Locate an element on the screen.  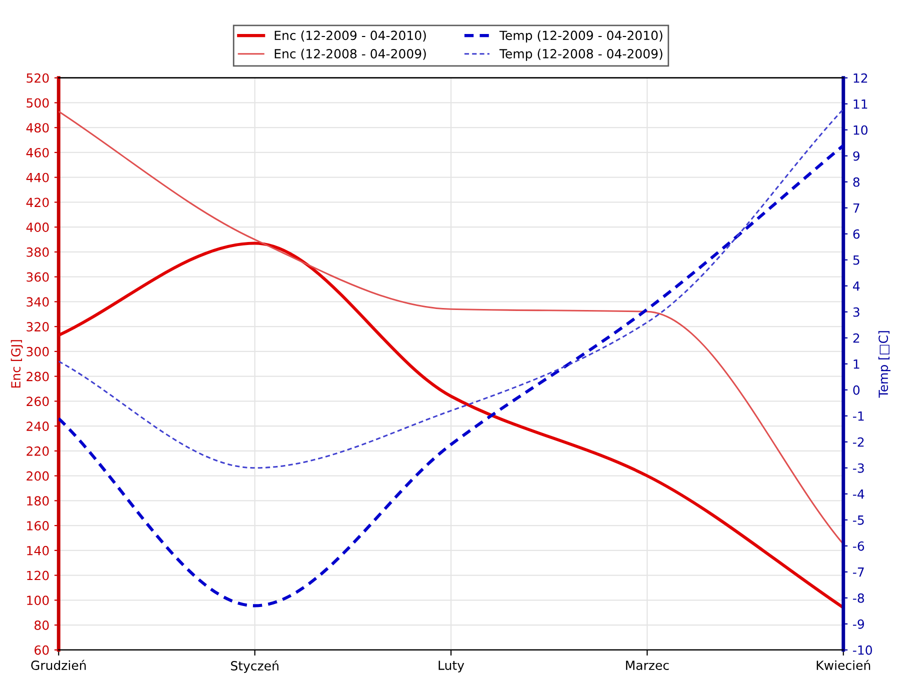
y2-axis-title: Temp [□C] is located at coordinates (884, 364).